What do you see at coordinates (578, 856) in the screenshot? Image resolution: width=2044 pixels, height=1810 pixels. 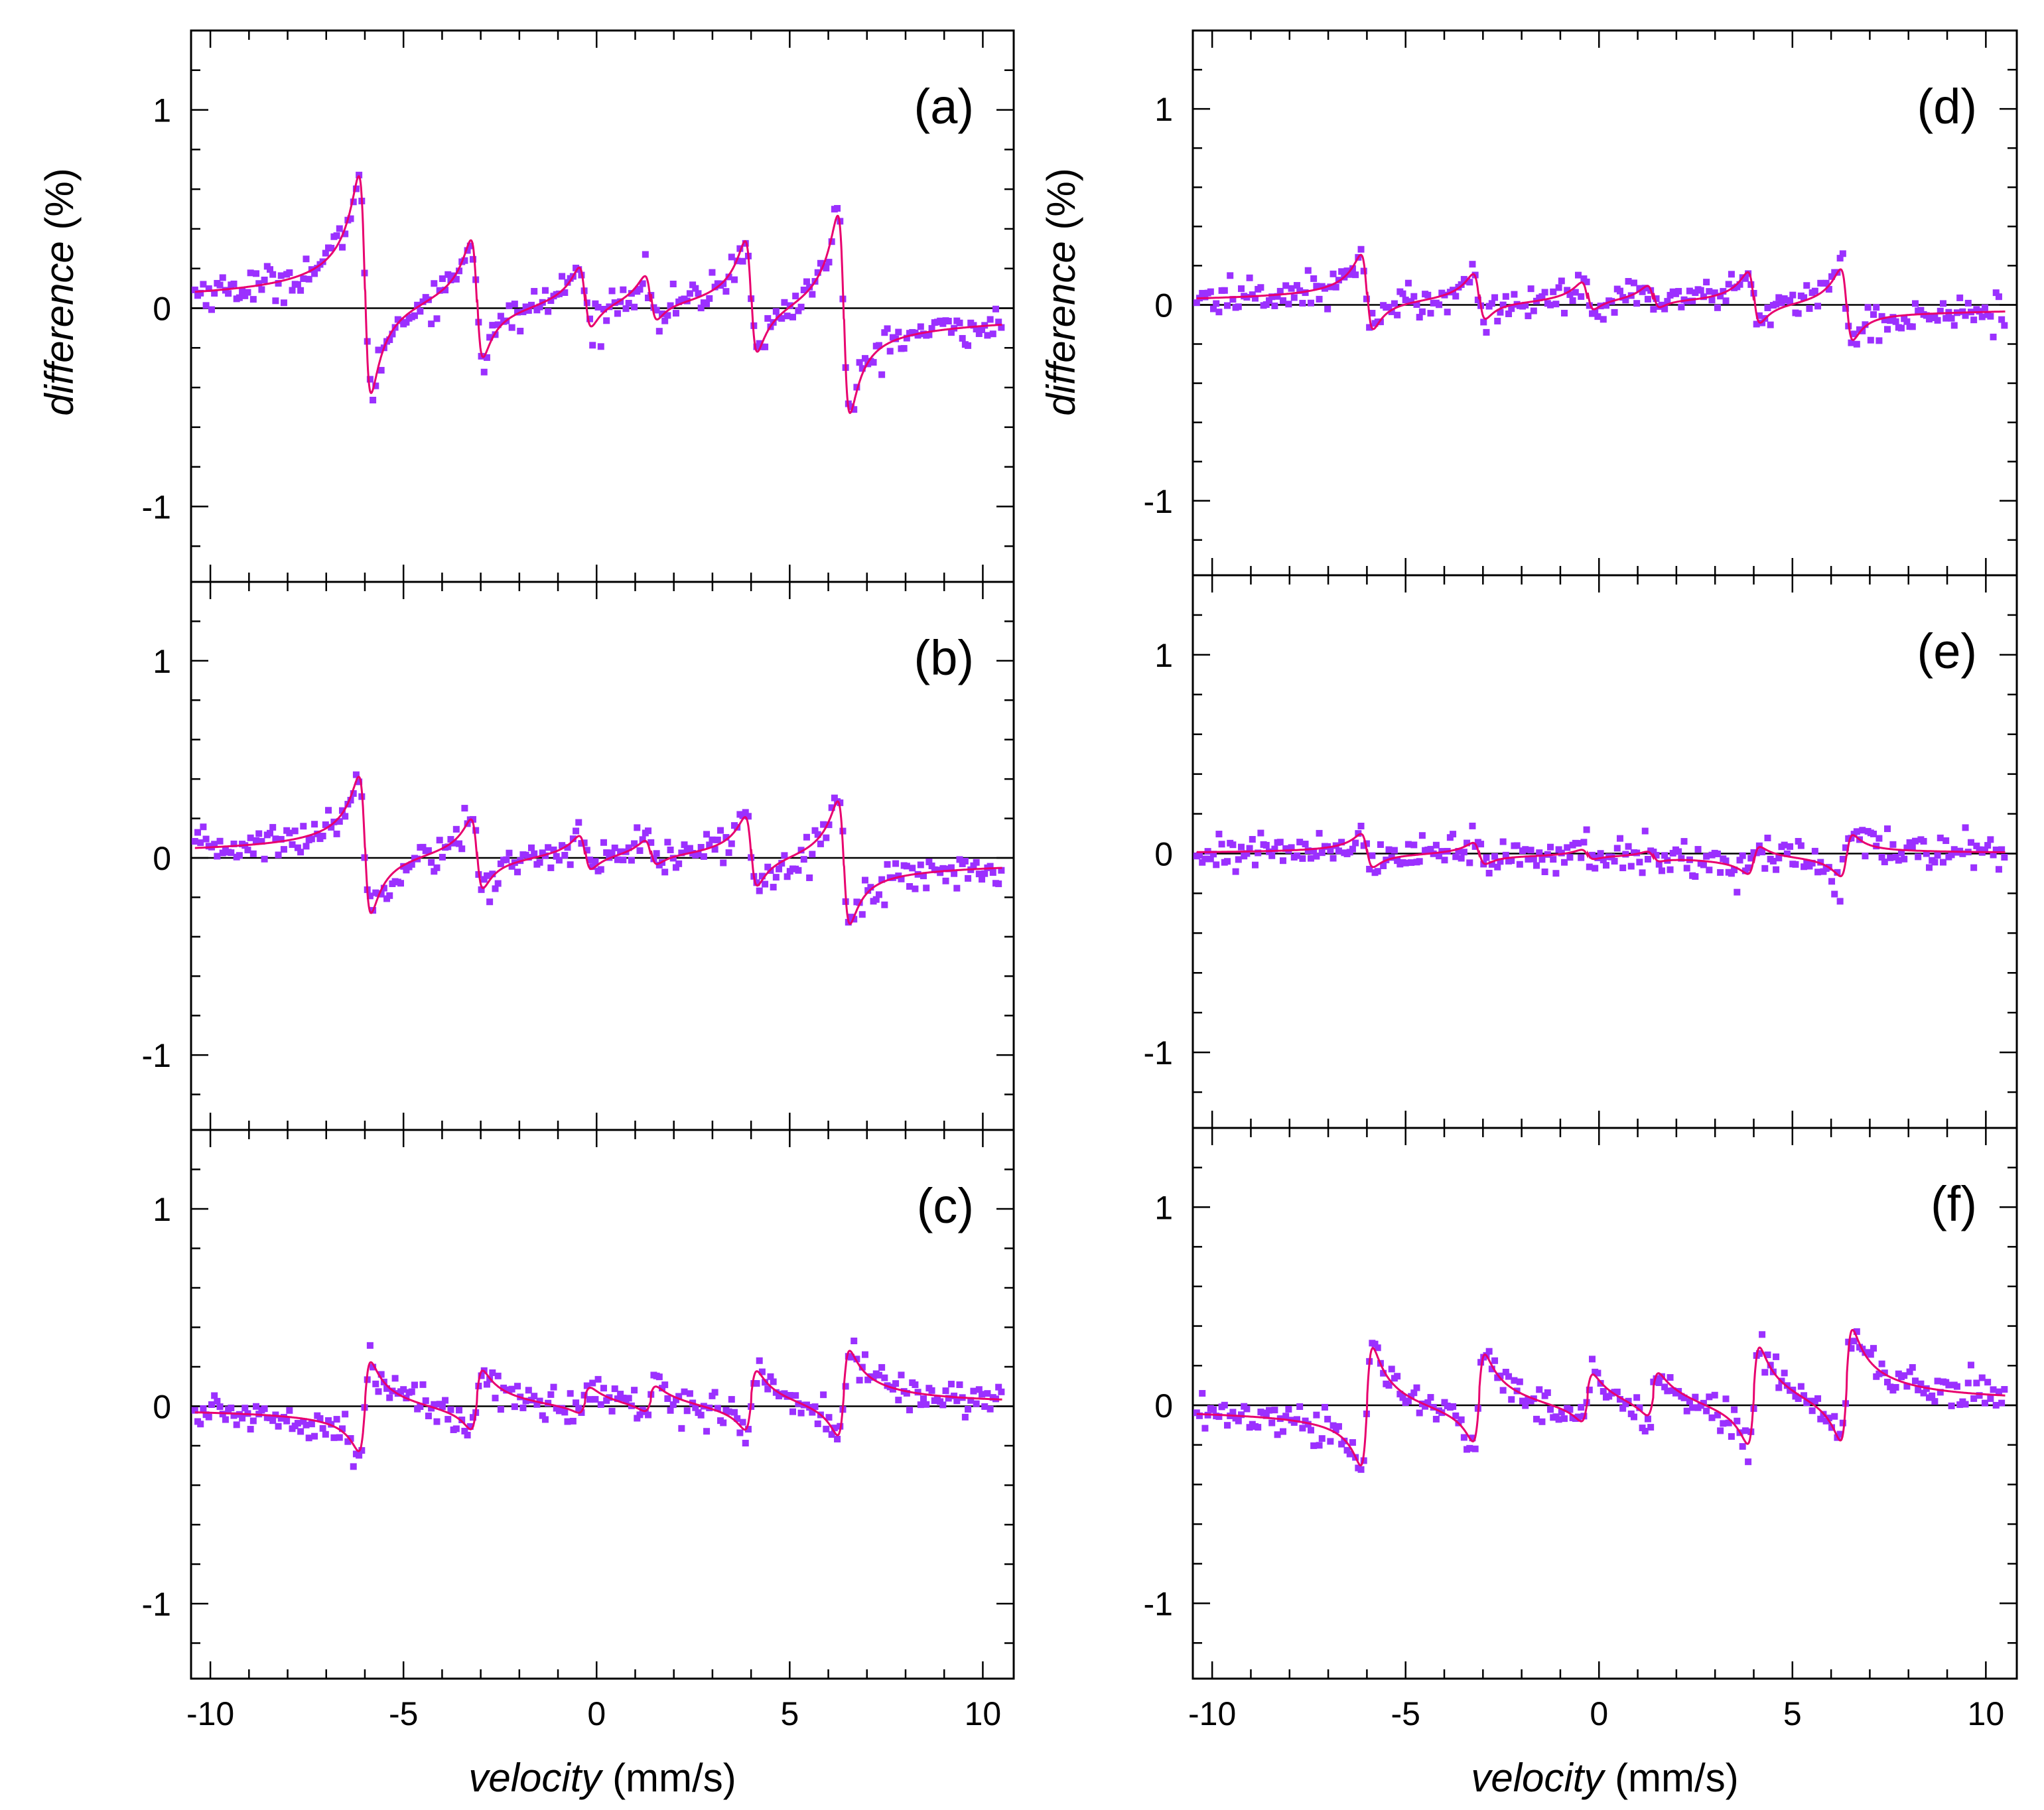 I see `panel-b: -1 0 1 (b)` at bounding box center [578, 856].